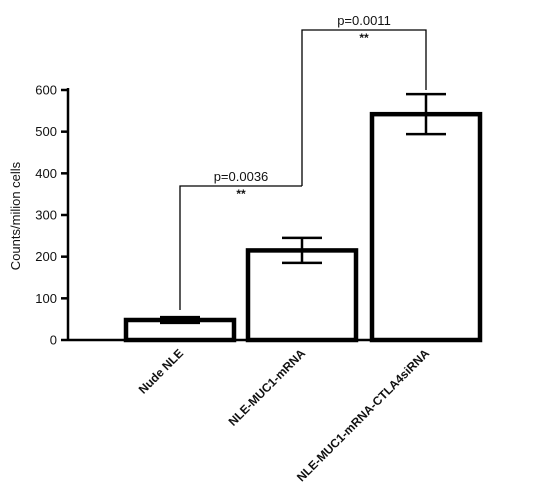  Describe the element at coordinates (46, 173) in the screenshot. I see `y-tick-label: 400` at that location.